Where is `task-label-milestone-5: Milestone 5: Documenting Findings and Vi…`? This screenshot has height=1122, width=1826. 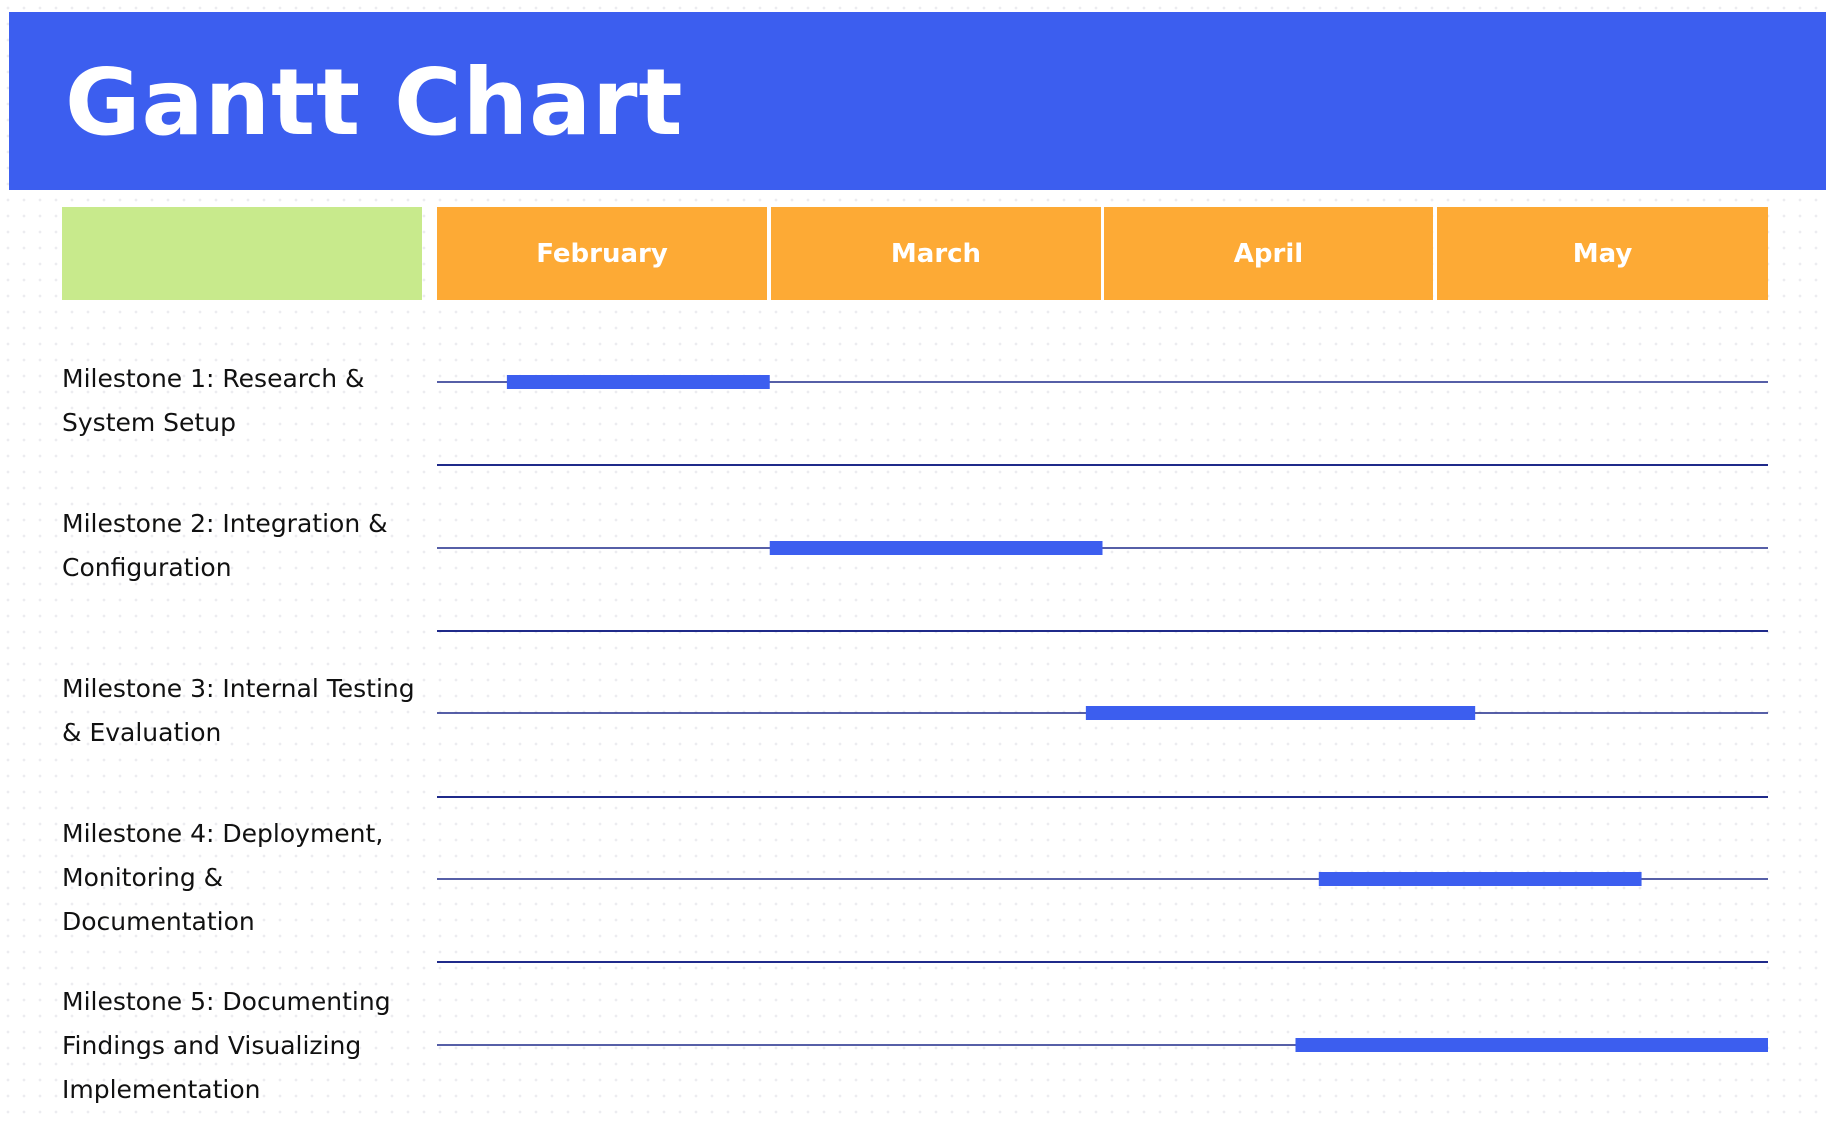
task-label-milestone-5: Milestone 5: Documenting Findings and Vi… is located at coordinates (226, 1045).